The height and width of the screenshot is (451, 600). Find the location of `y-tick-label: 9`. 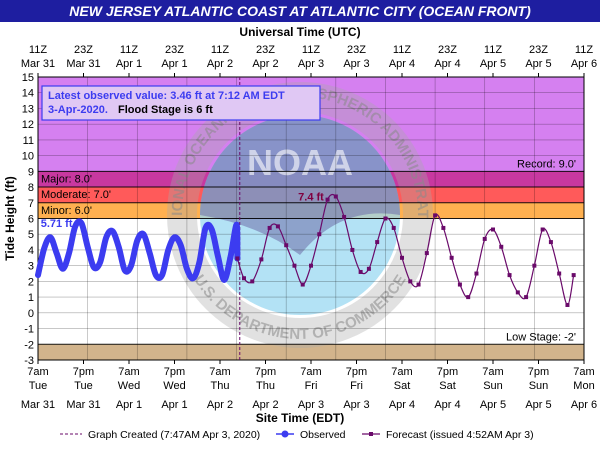

y-tick-label: 9 is located at coordinates (31, 172).